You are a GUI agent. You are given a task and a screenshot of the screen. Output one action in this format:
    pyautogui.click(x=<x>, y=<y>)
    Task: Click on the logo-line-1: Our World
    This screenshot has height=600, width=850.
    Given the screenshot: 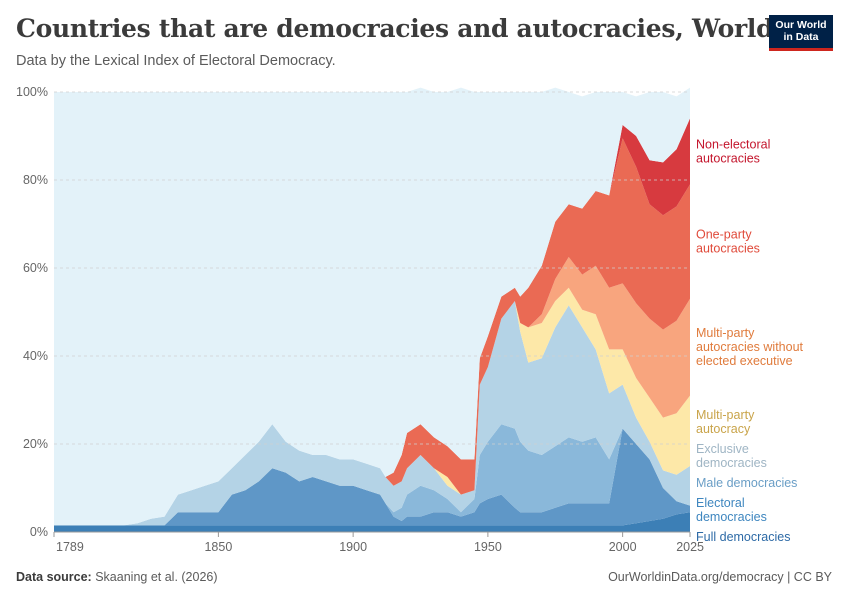 What is the action you would take?
    pyautogui.click(x=801, y=25)
    